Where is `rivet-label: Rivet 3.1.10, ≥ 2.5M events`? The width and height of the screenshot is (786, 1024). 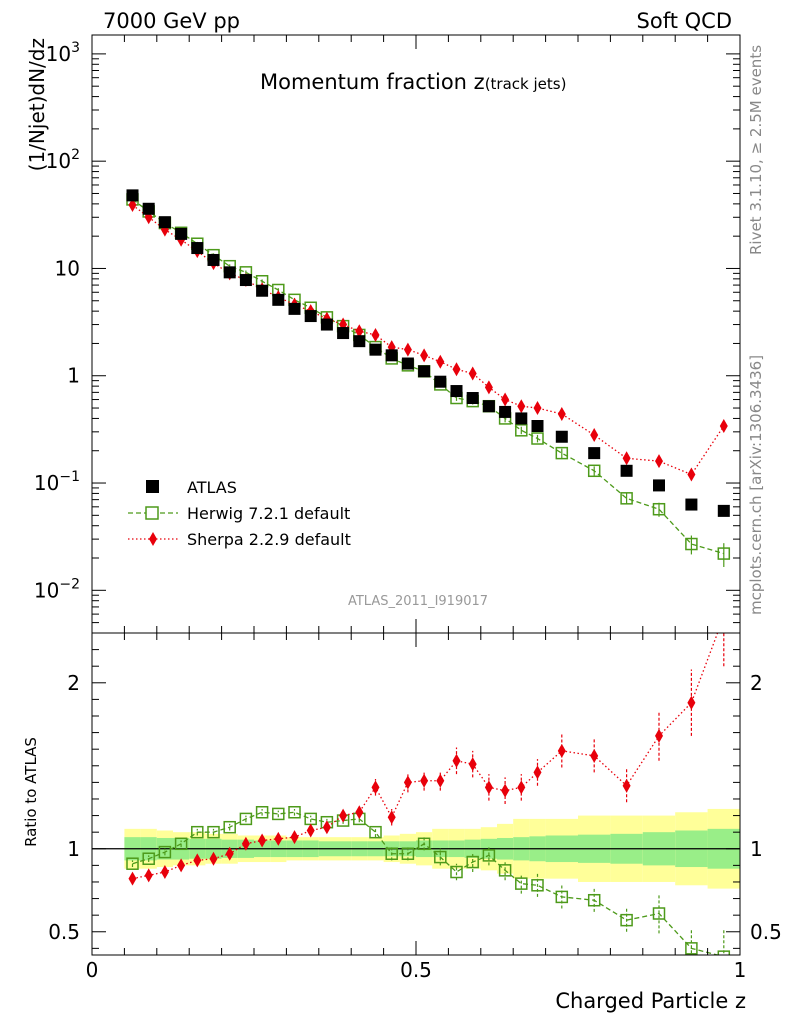
rivet-label: Rivet 3.1.10, ≥ 2.5M events is located at coordinates (756, 150).